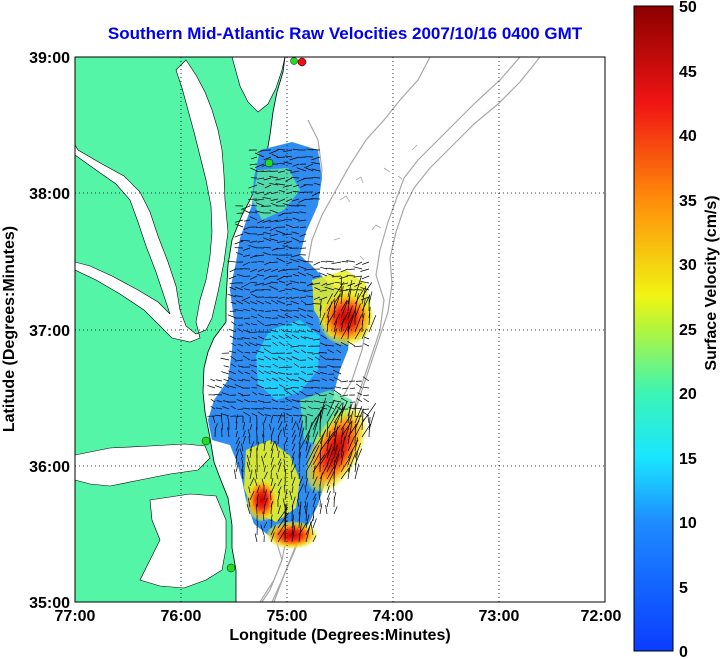 Image resolution: width=724 pixels, height=659 pixels. Describe the element at coordinates (688, 523) in the screenshot. I see `colorbar-tick-label: 10` at that location.